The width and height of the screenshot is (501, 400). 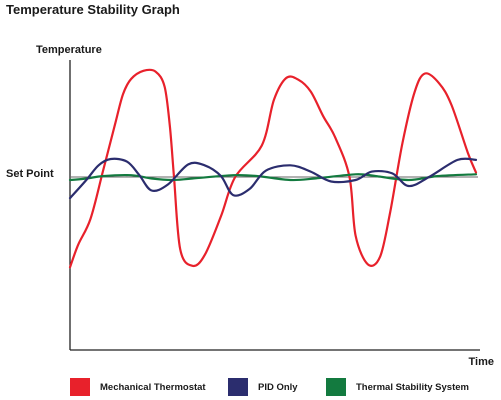 I want to click on x-axis-label: Time, so click(x=481, y=362).